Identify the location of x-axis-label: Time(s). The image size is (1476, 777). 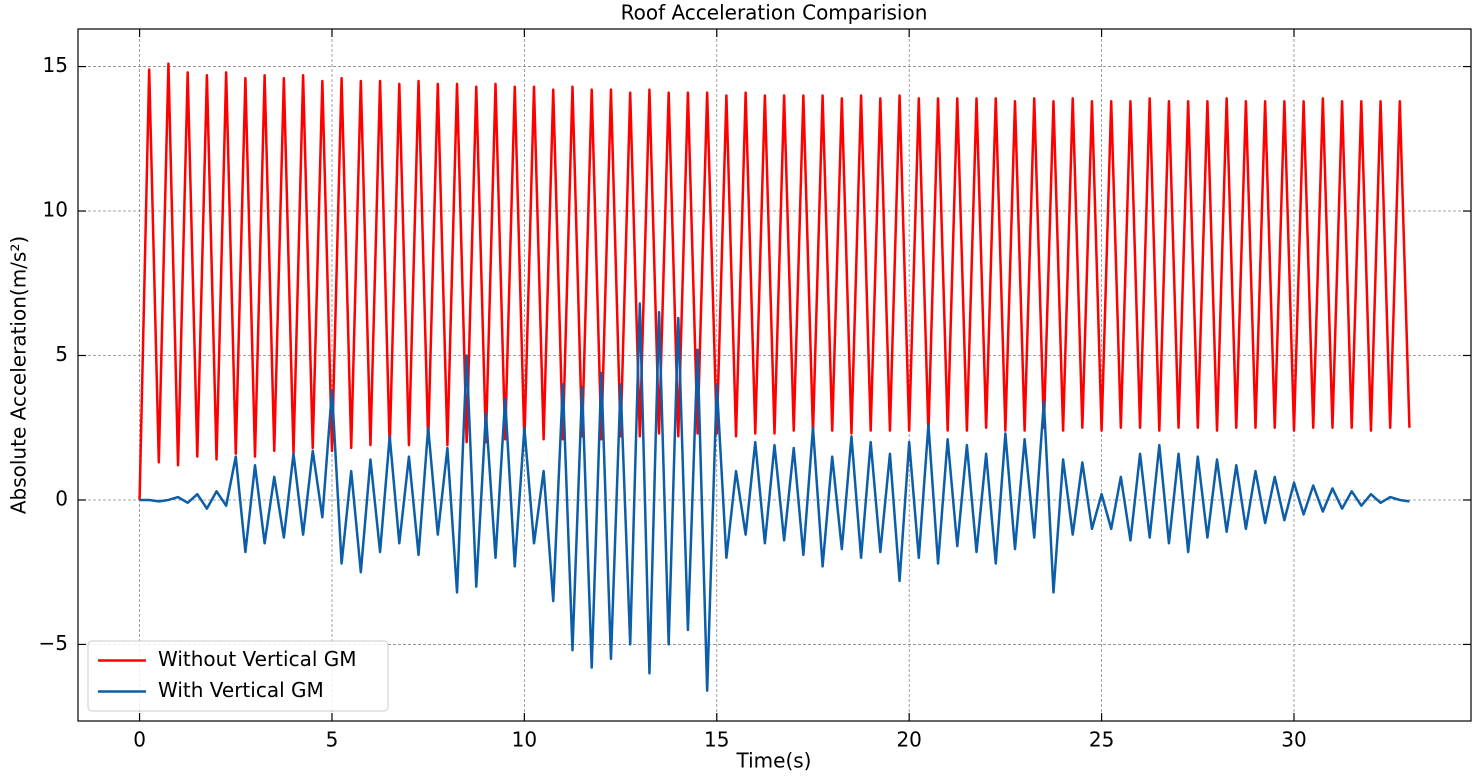
(774, 761).